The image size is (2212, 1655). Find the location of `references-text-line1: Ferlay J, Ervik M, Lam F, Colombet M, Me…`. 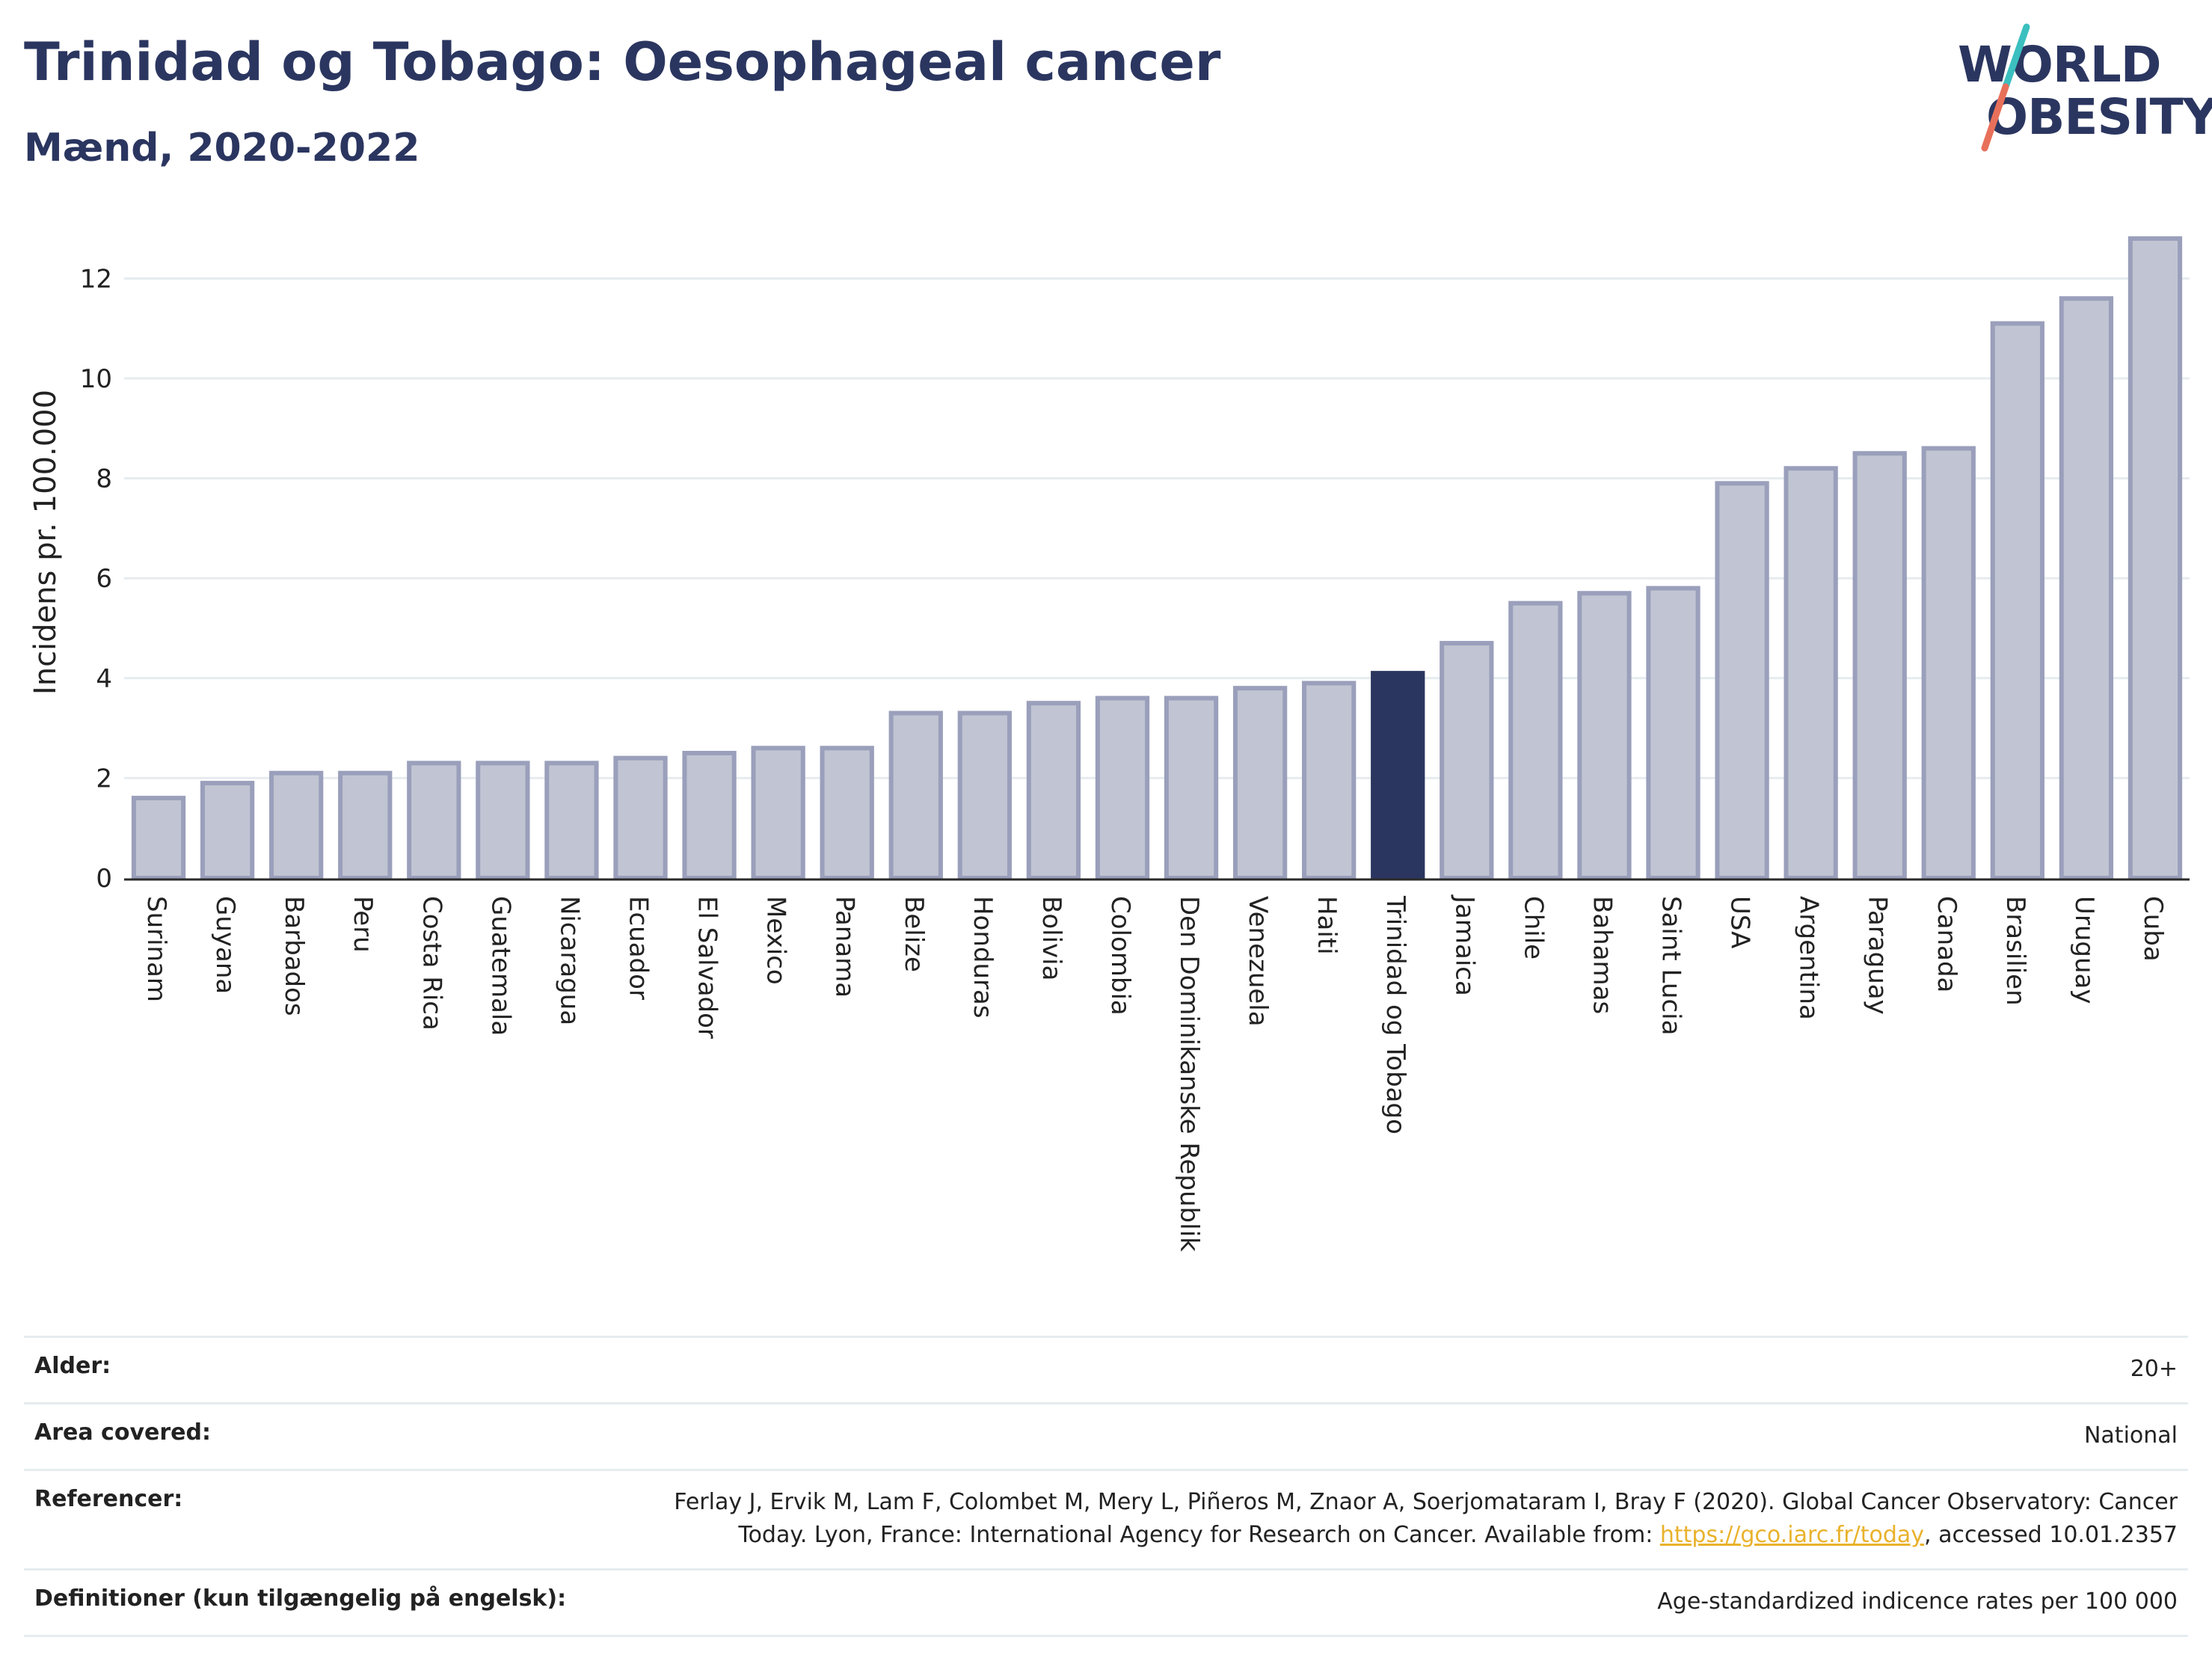

references-text-line1: Ferlay J, Ervik M, Lam F, Colombet M, Me… is located at coordinates (1426, 1502).